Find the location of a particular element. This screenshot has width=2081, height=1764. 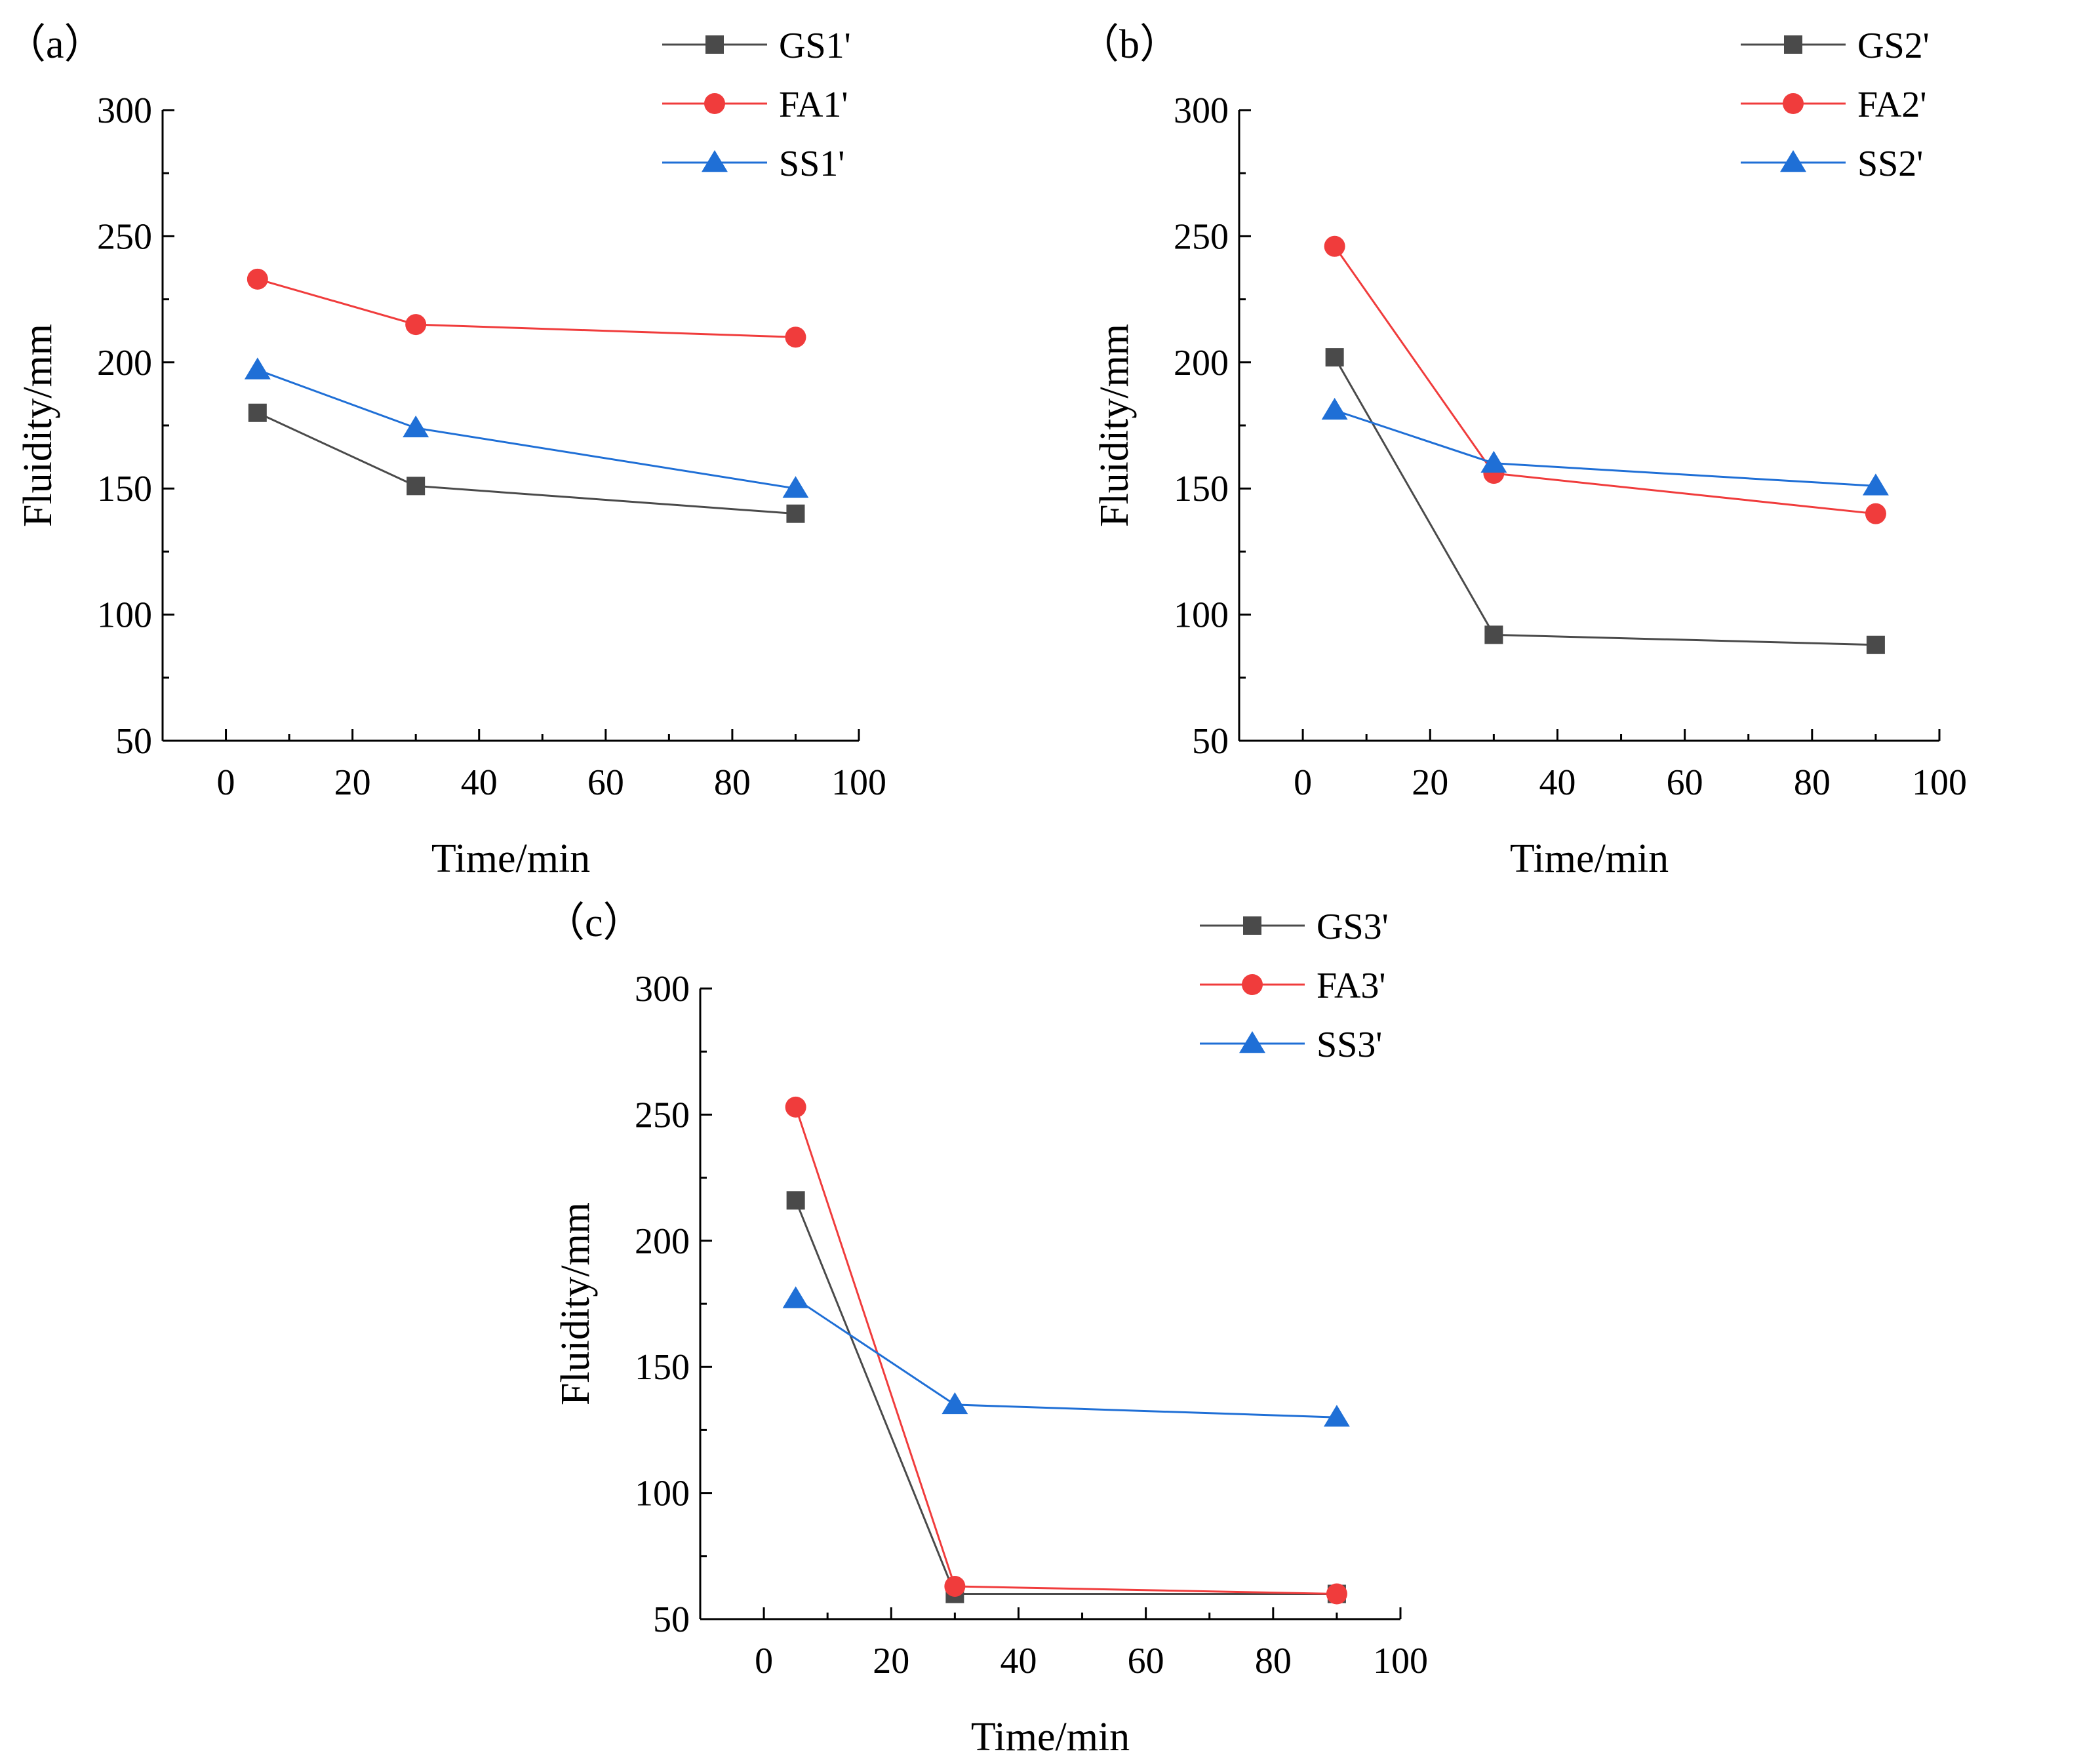

legend-marker-ss1 is located at coordinates (715, 161).